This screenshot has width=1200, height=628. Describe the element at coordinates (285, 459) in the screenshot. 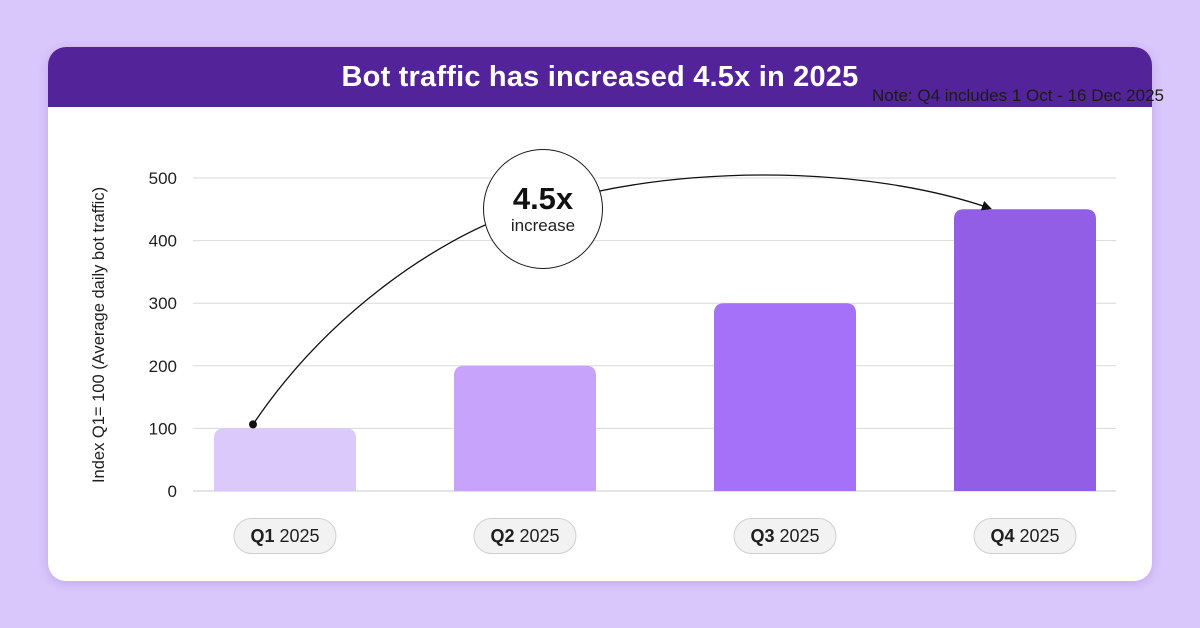

I see `bar-q1` at that location.